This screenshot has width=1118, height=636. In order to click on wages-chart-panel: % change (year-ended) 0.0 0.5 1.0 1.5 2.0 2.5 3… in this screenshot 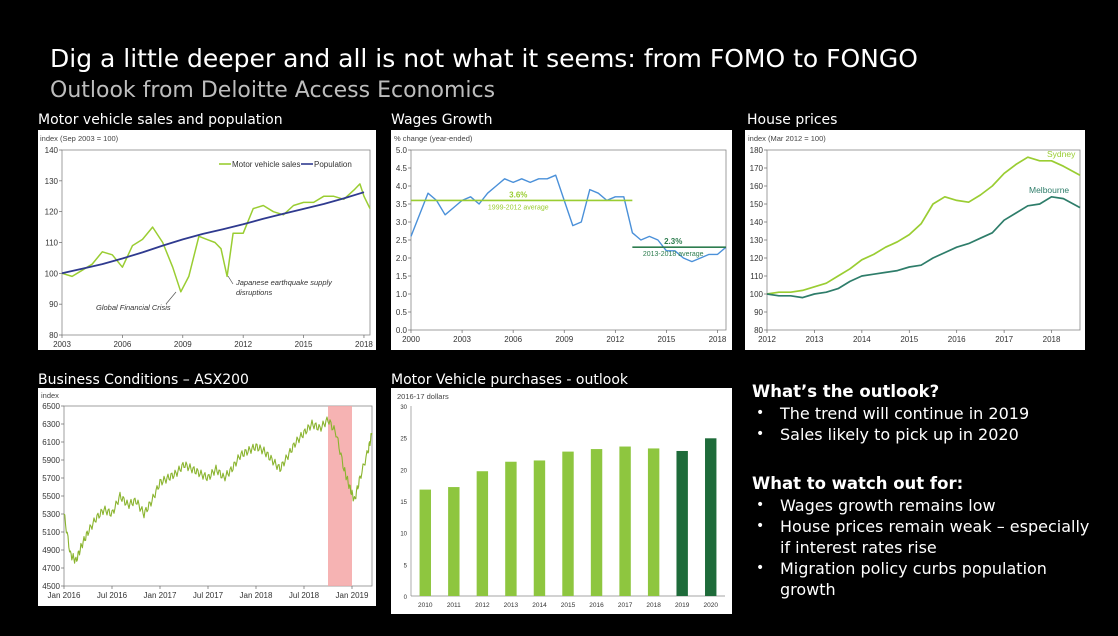, I will do `click(561, 240)`.